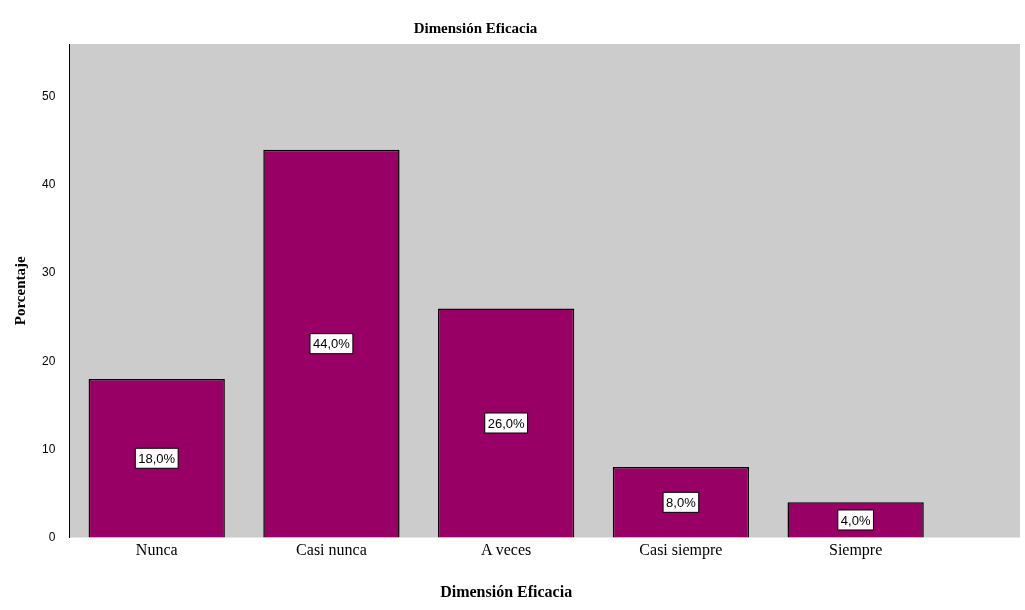 This screenshot has width=1025, height=610. What do you see at coordinates (332, 344) in the screenshot?
I see `data-label: 44,0%` at bounding box center [332, 344].